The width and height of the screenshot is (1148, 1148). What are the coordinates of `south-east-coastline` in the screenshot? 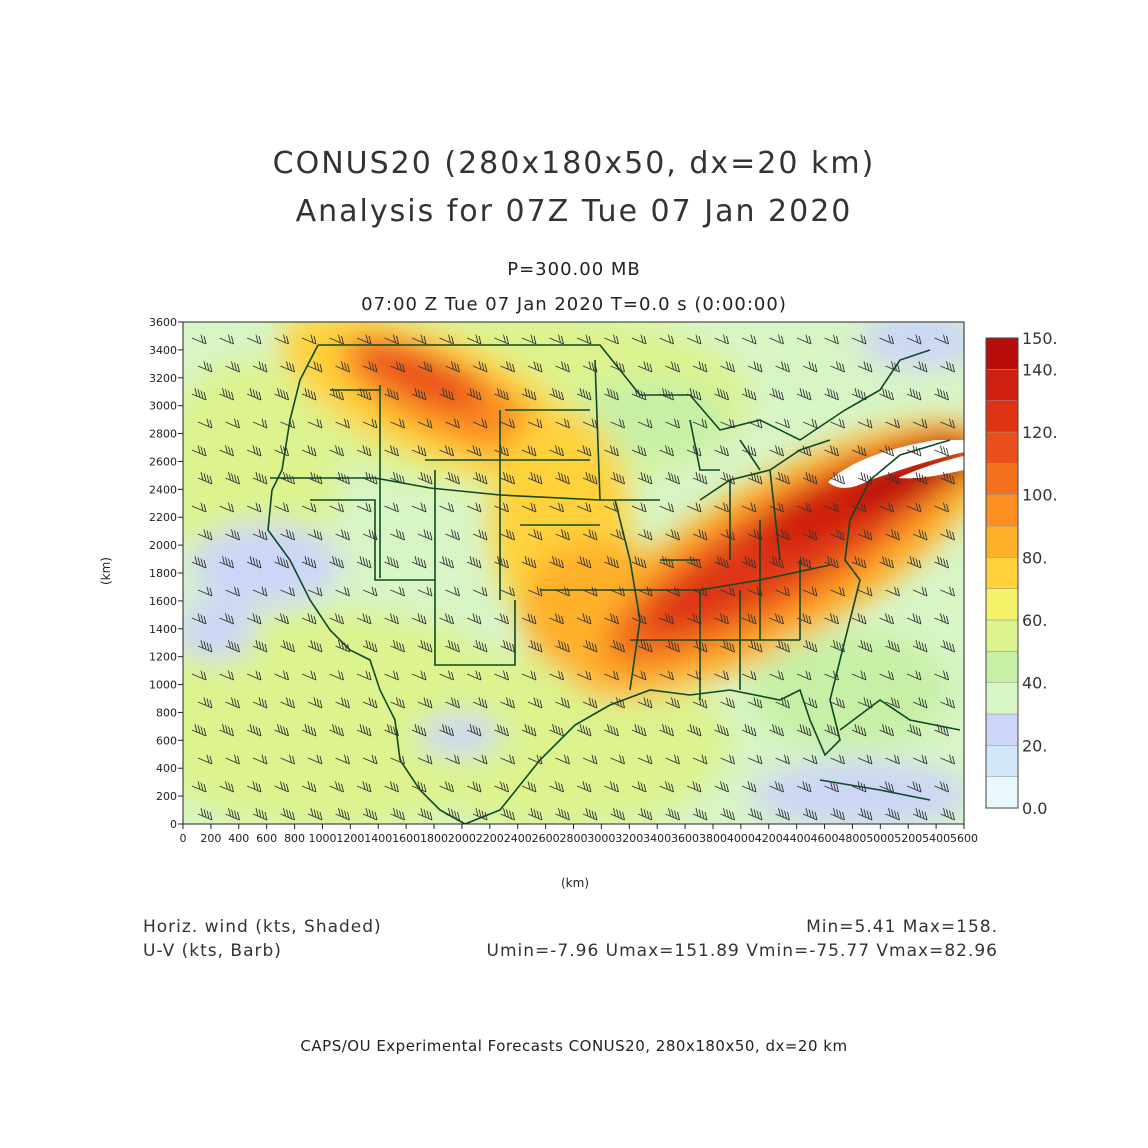 It's located at (707, 631).